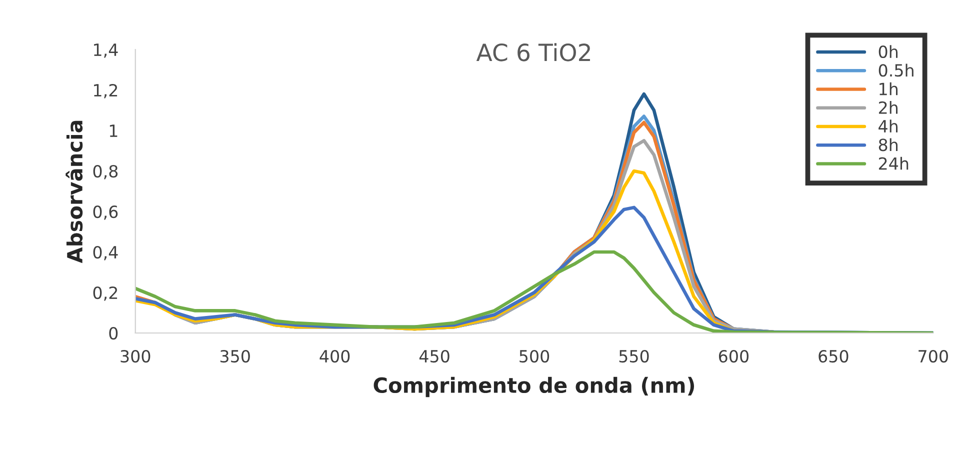 The image size is (967, 450). Describe the element at coordinates (888, 145) in the screenshot. I see `legend-label: 8h` at that location.